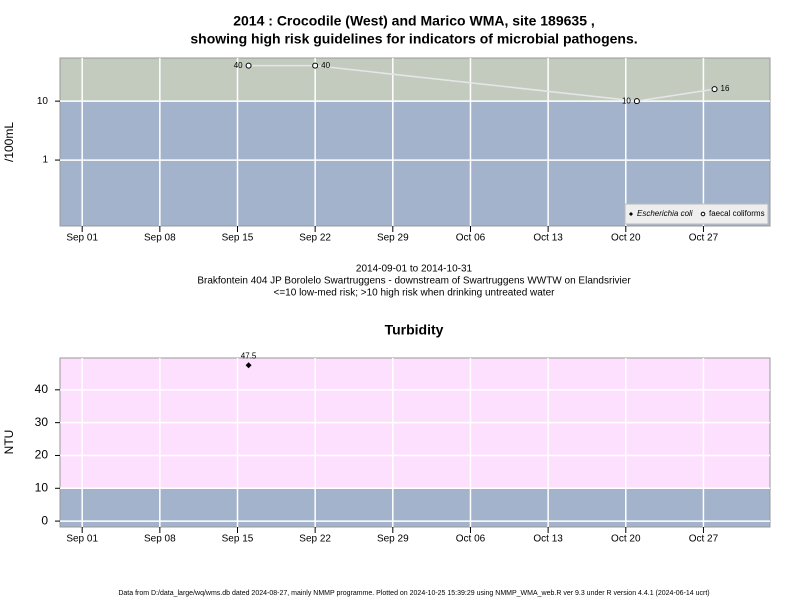 The width and height of the screenshot is (800, 600). I want to click on caption: 2014-09-01 to 2014-10-31, so click(414, 269).